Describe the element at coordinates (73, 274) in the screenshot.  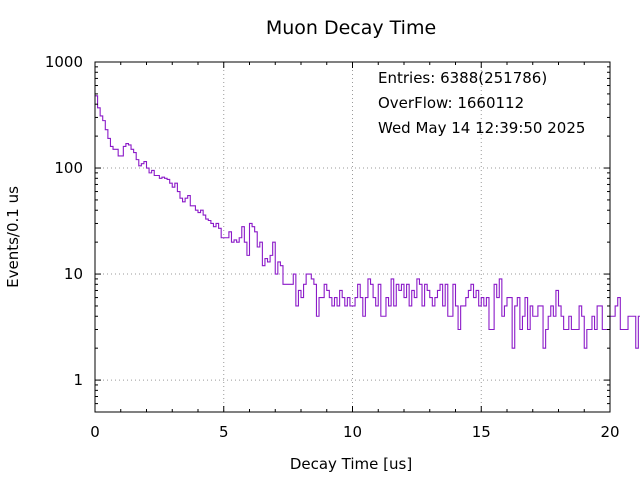
I see `y-tick-label: 10` at that location.